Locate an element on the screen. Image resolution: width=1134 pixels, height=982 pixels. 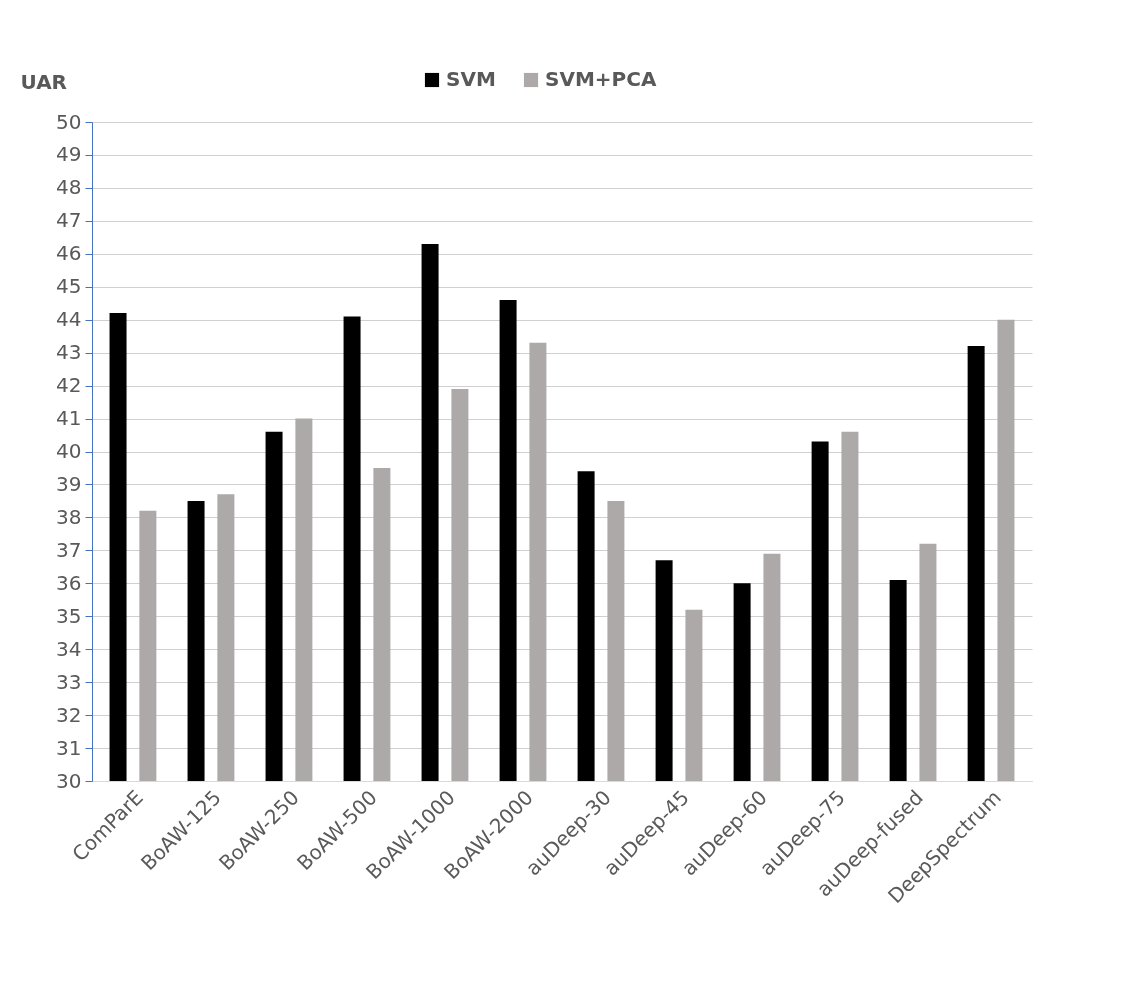
y-tick-label: 46 is located at coordinates (69, 253).